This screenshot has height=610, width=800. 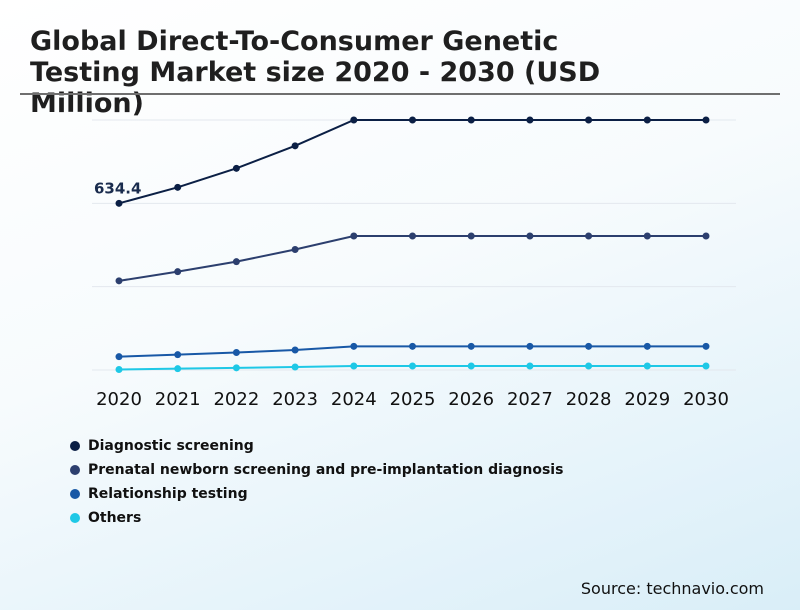 I want to click on x-tick-label: 2020, so click(x=119, y=399).